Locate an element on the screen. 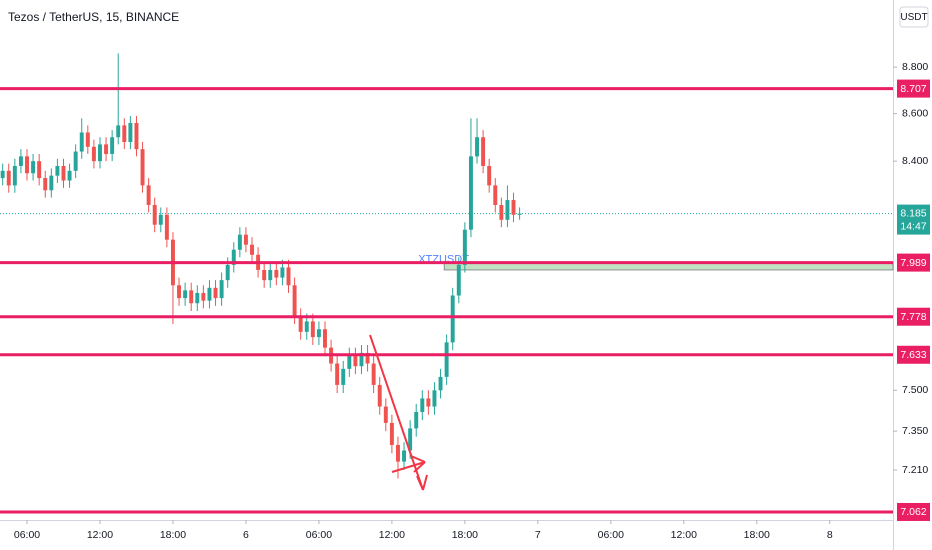 The image size is (932, 550). level-price-label: 7.633 is located at coordinates (913, 355).